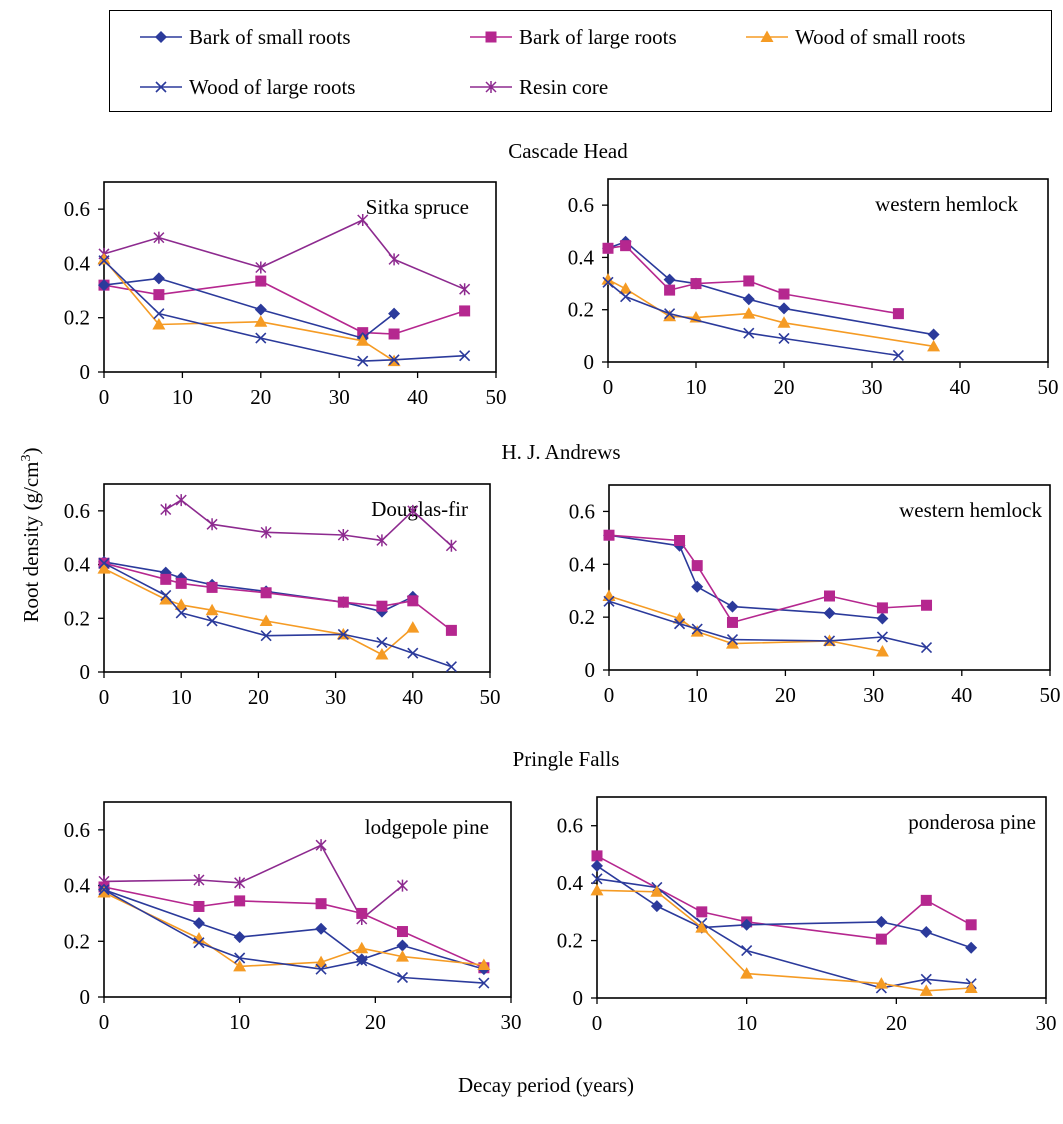 This screenshot has width=1063, height=1124. I want to click on series-line-bsr, so click(770, 288).